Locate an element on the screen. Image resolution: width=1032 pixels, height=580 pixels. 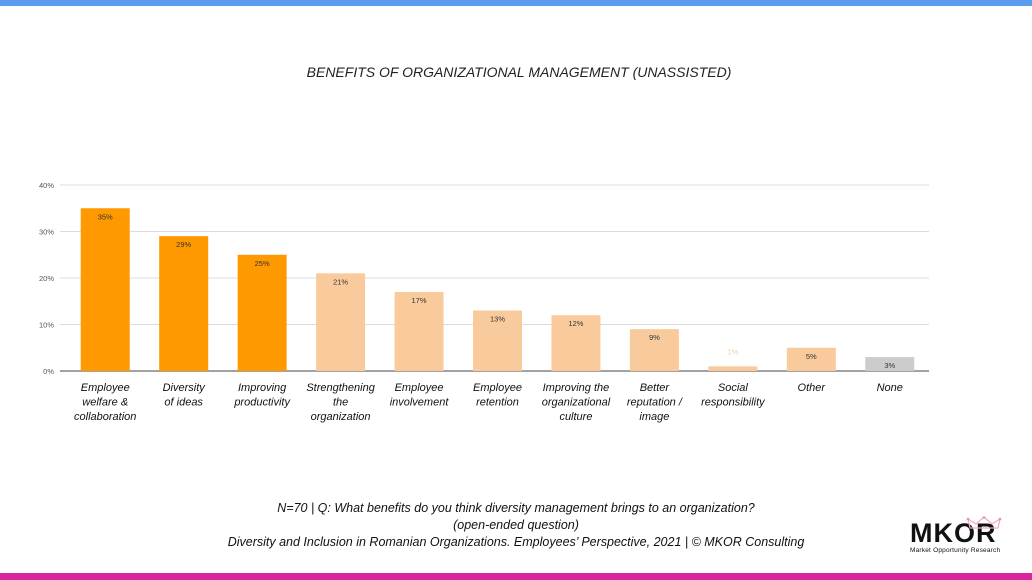
y-tick-label: 30% is located at coordinates (46, 232).